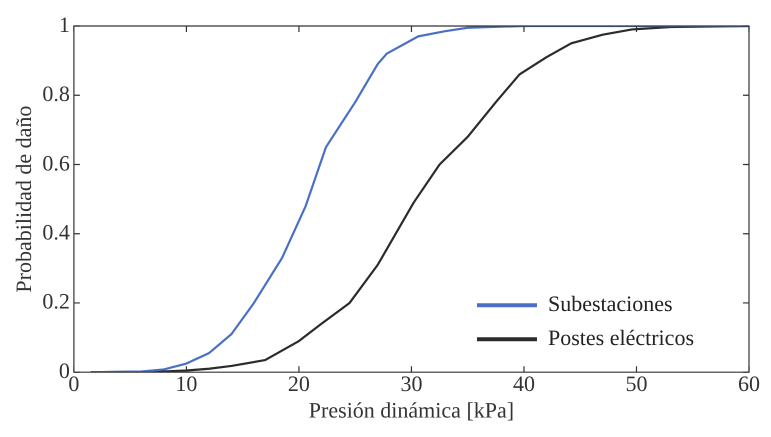 The width and height of the screenshot is (771, 437). I want to click on x-tick-label: 30, so click(411, 383).